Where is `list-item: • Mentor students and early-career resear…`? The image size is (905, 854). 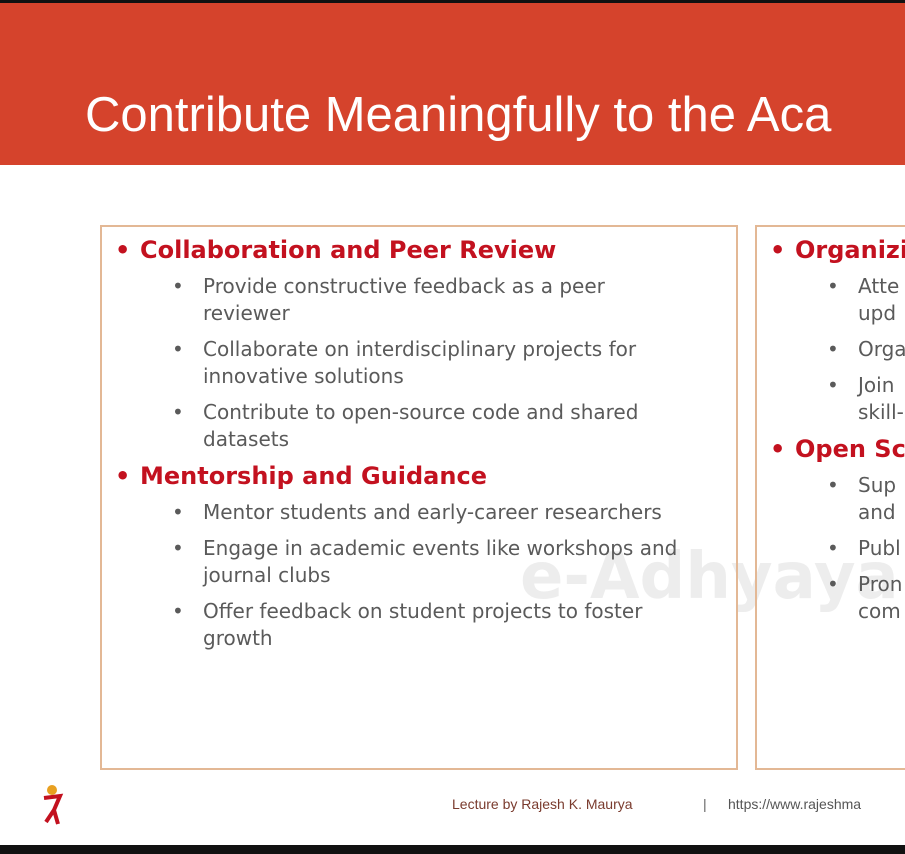 list-item: • Mentor students and early-career resear… is located at coordinates (419, 512).